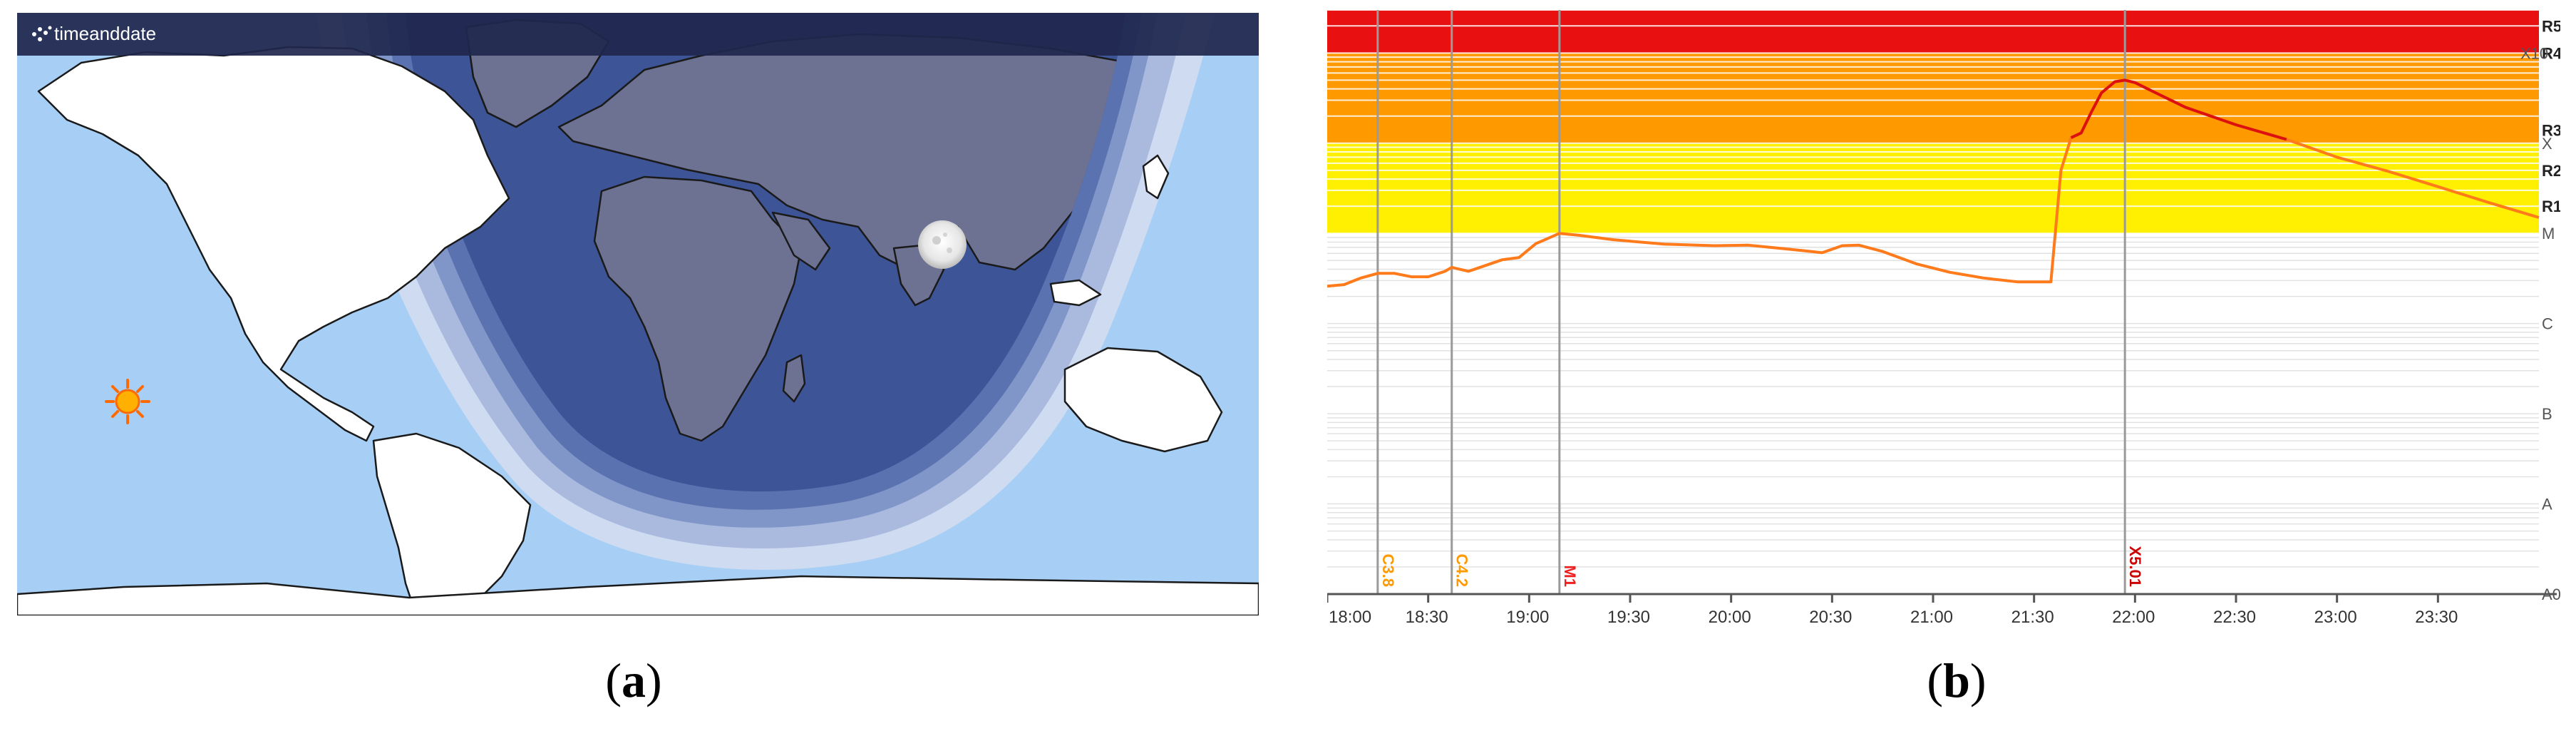  Describe the element at coordinates (2551, 26) in the screenshot. I see `class-label-r5: R5` at that location.